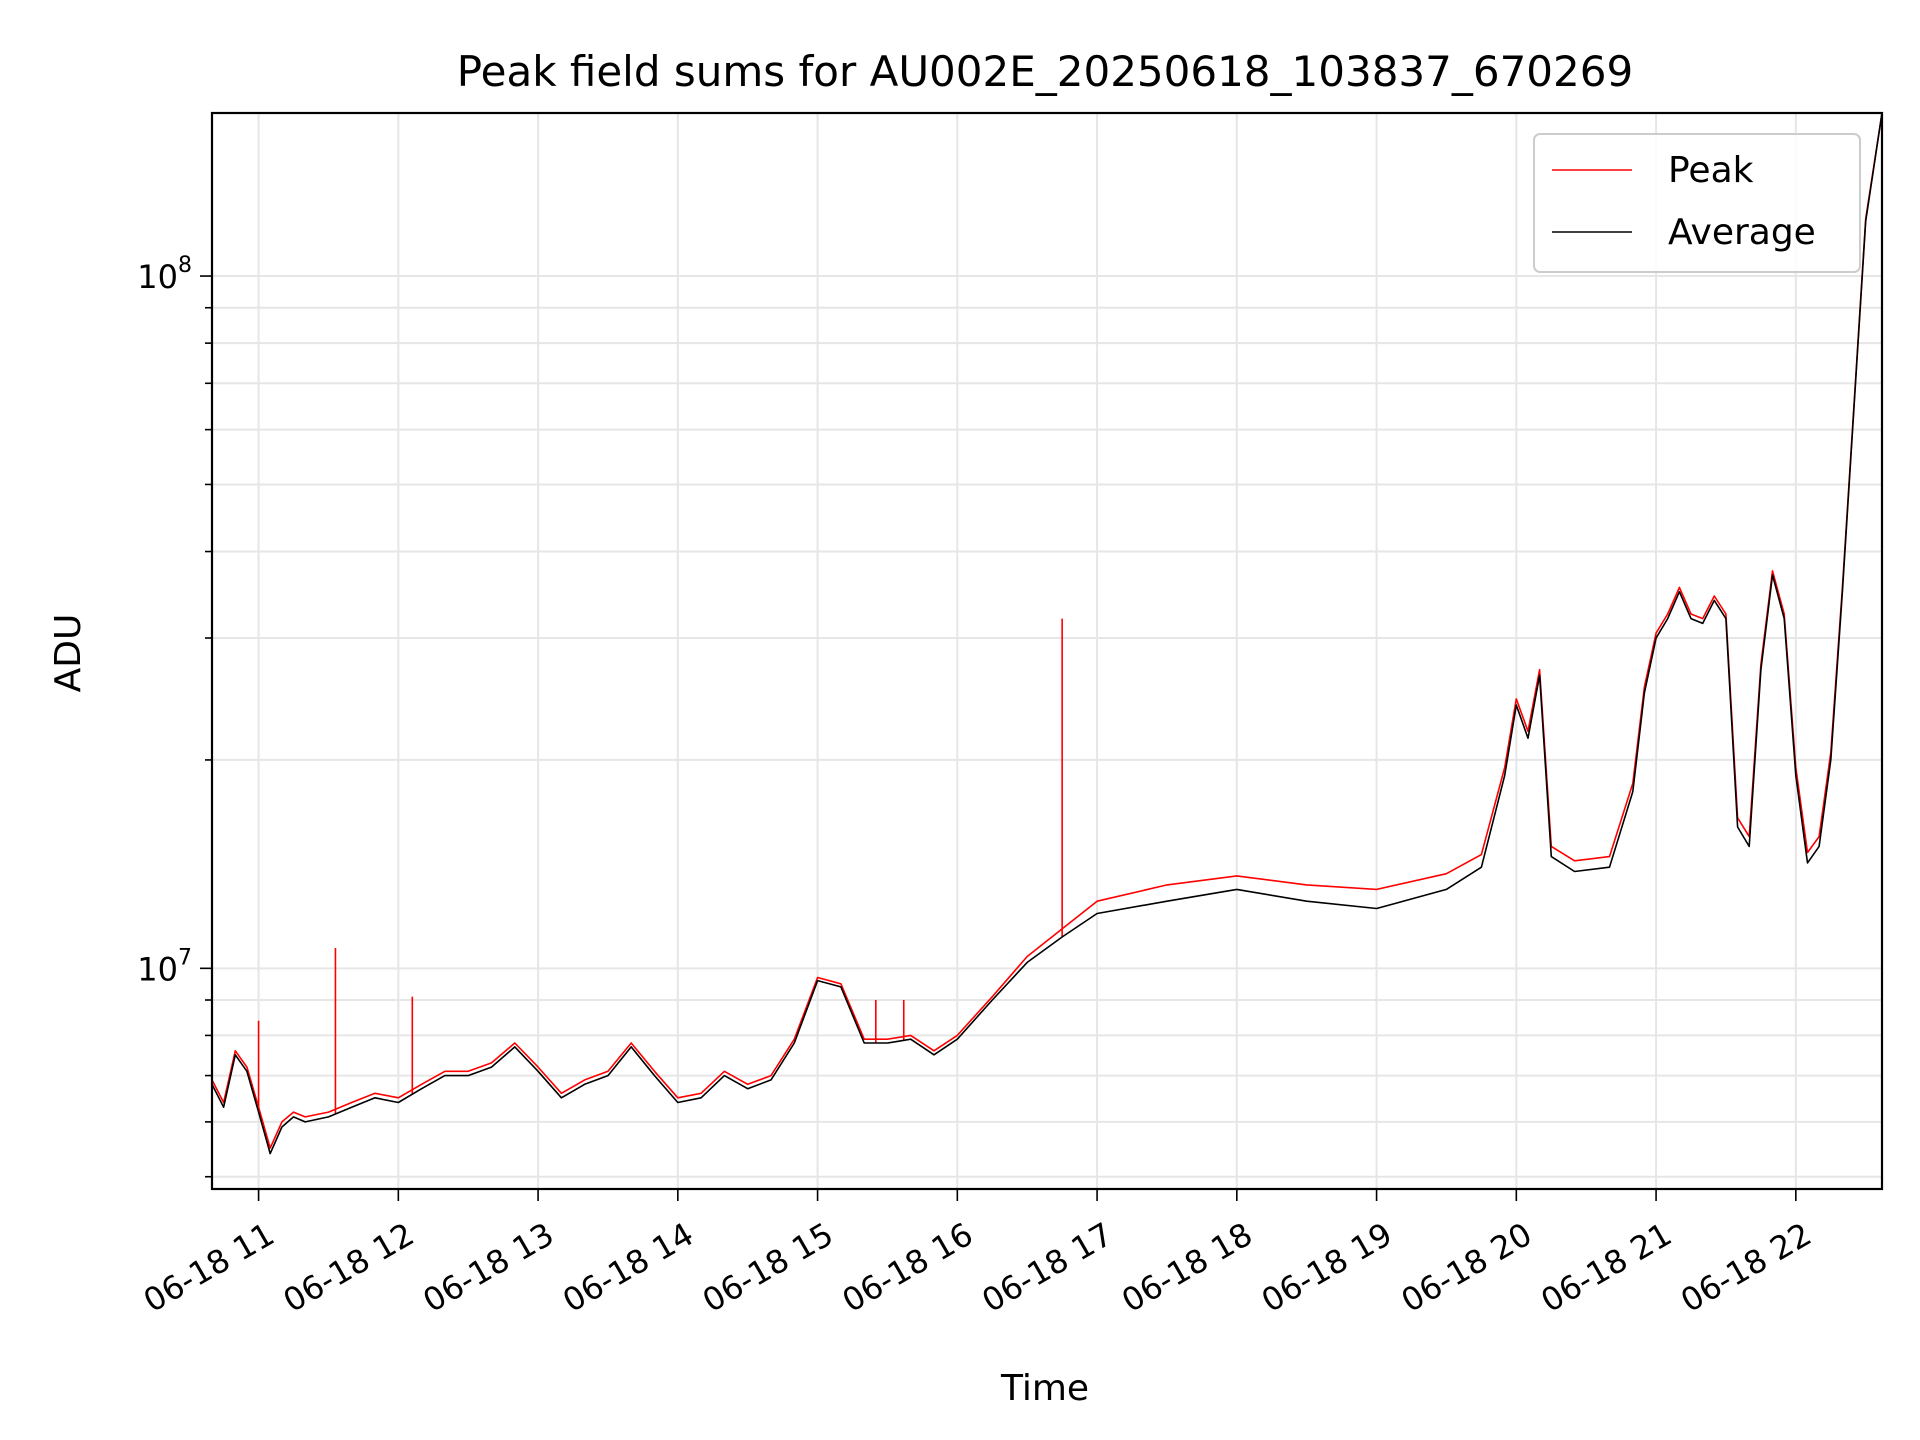  Describe the element at coordinates (185, 957) in the screenshot. I see `y-tick-label-exponent: 7` at that location.